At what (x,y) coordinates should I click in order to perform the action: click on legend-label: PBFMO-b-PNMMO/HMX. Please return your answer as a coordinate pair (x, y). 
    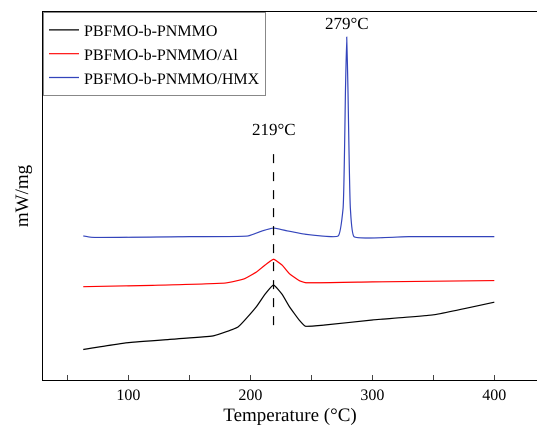
    Looking at the image, I should click on (172, 79).